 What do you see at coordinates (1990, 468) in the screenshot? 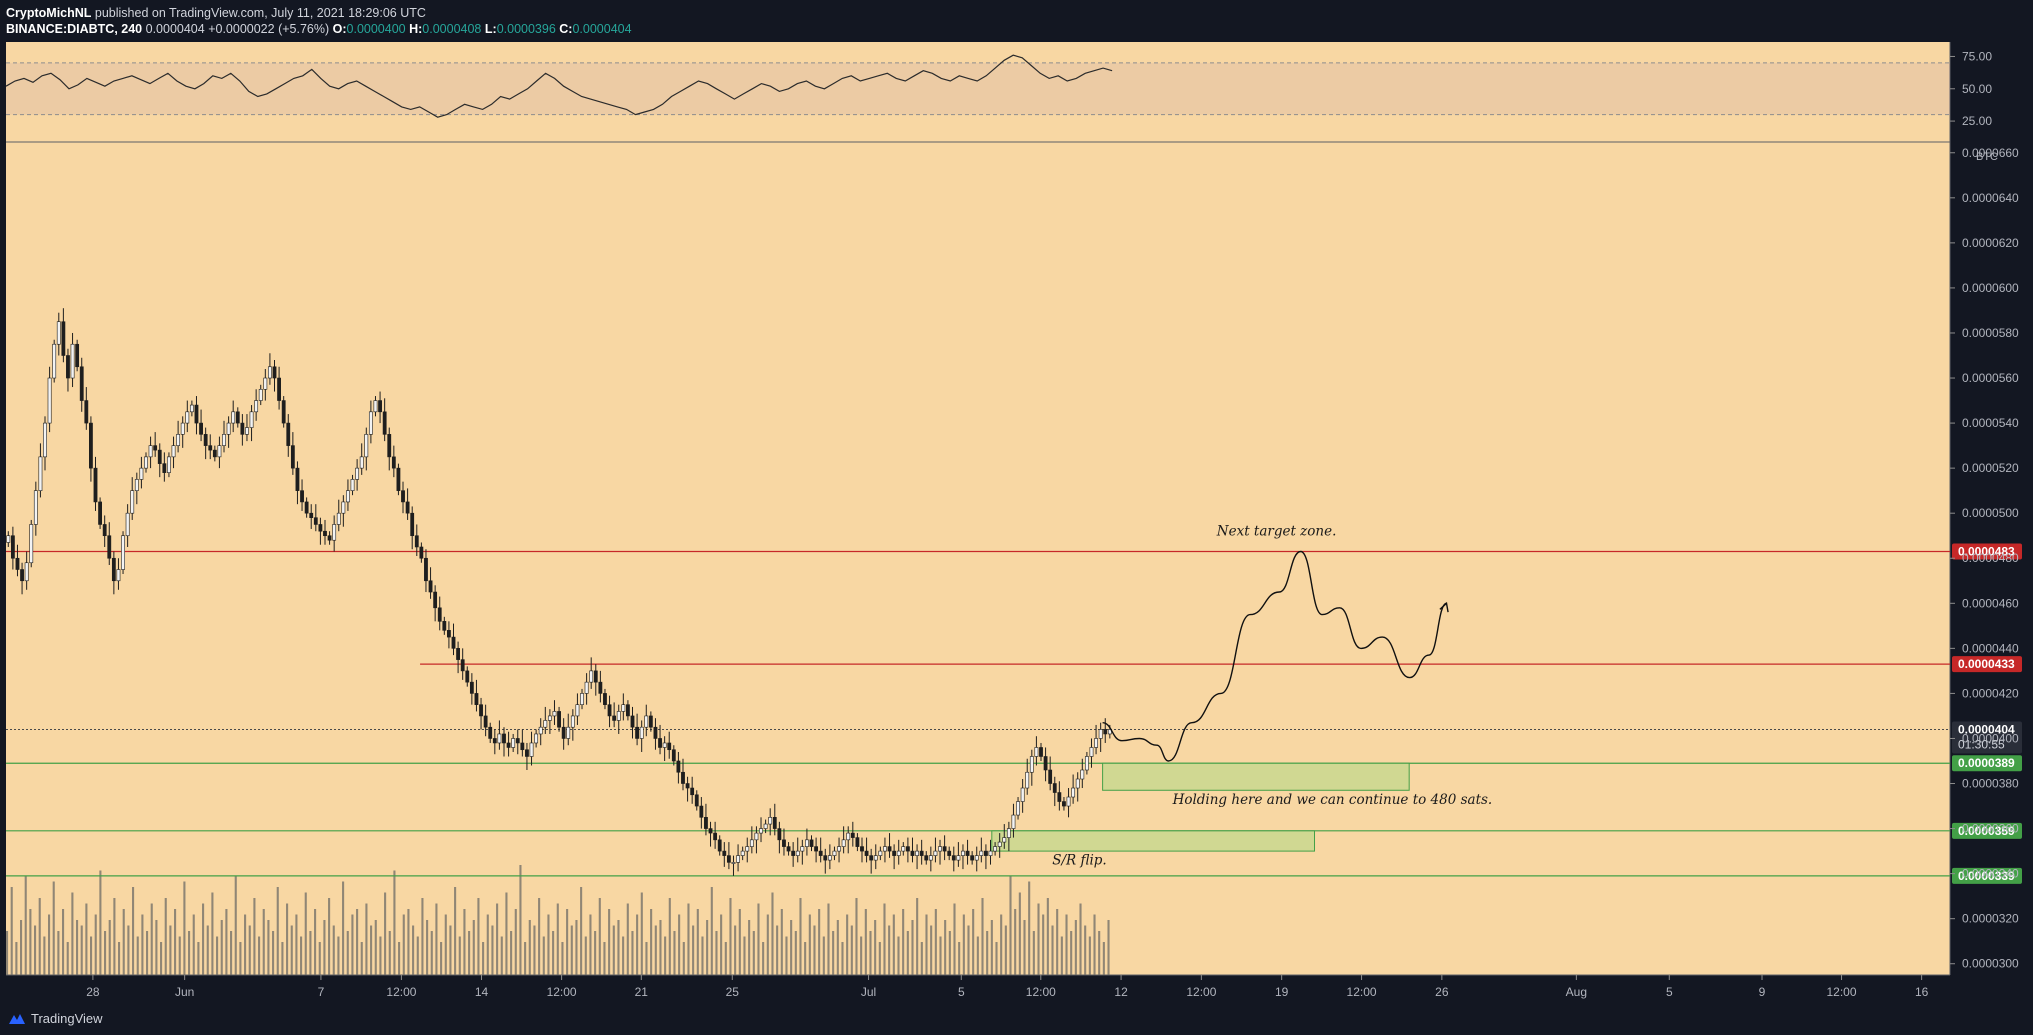
I see `price-tick-label: 0.0000520` at bounding box center [1990, 468].